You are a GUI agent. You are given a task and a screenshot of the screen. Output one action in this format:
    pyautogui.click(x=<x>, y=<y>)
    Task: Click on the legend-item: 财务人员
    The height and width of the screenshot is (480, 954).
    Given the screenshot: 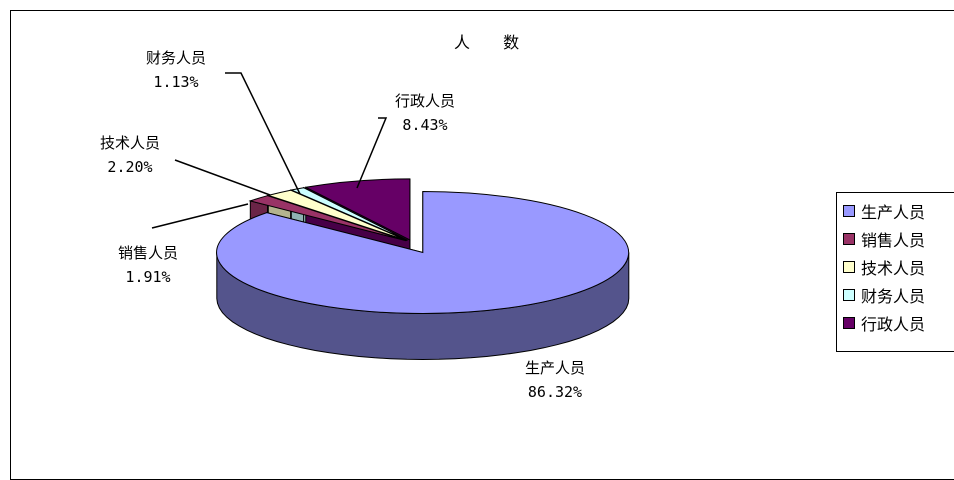 What is the action you would take?
    pyautogui.click(x=898, y=295)
    